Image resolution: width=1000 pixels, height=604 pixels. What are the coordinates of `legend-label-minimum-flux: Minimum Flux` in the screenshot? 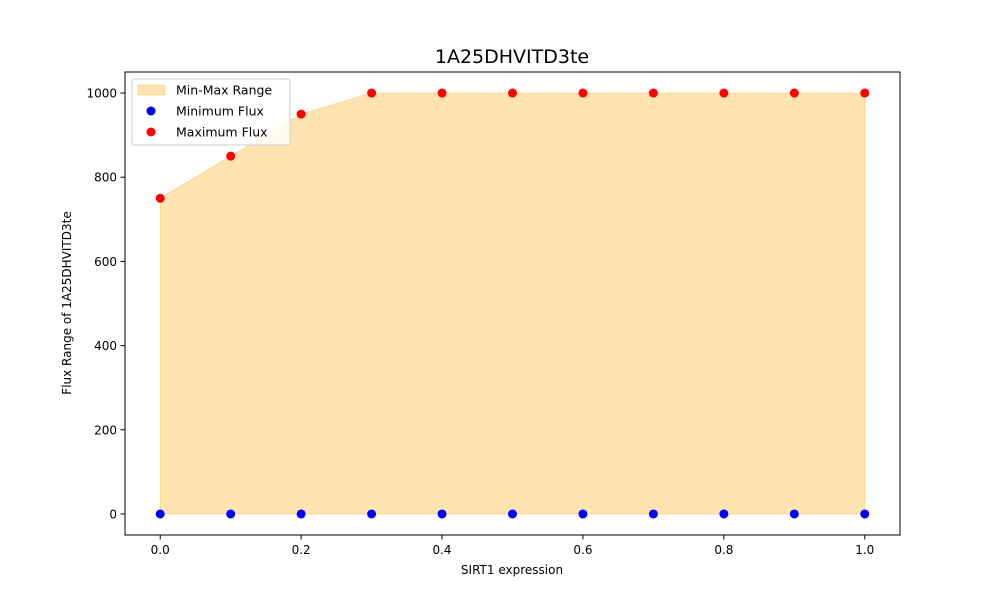 It's located at (220, 111).